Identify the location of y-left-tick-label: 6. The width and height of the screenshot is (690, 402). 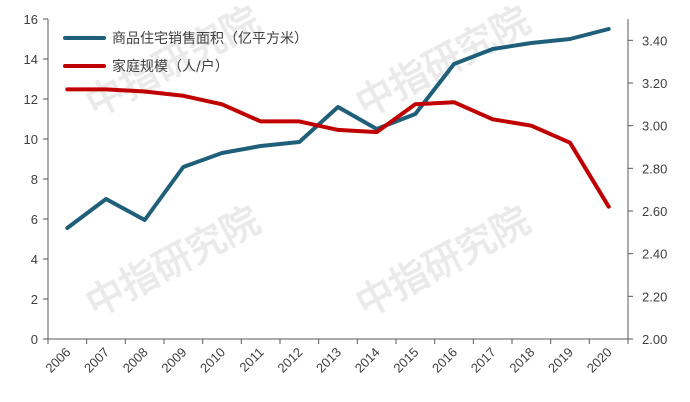
(34, 219).